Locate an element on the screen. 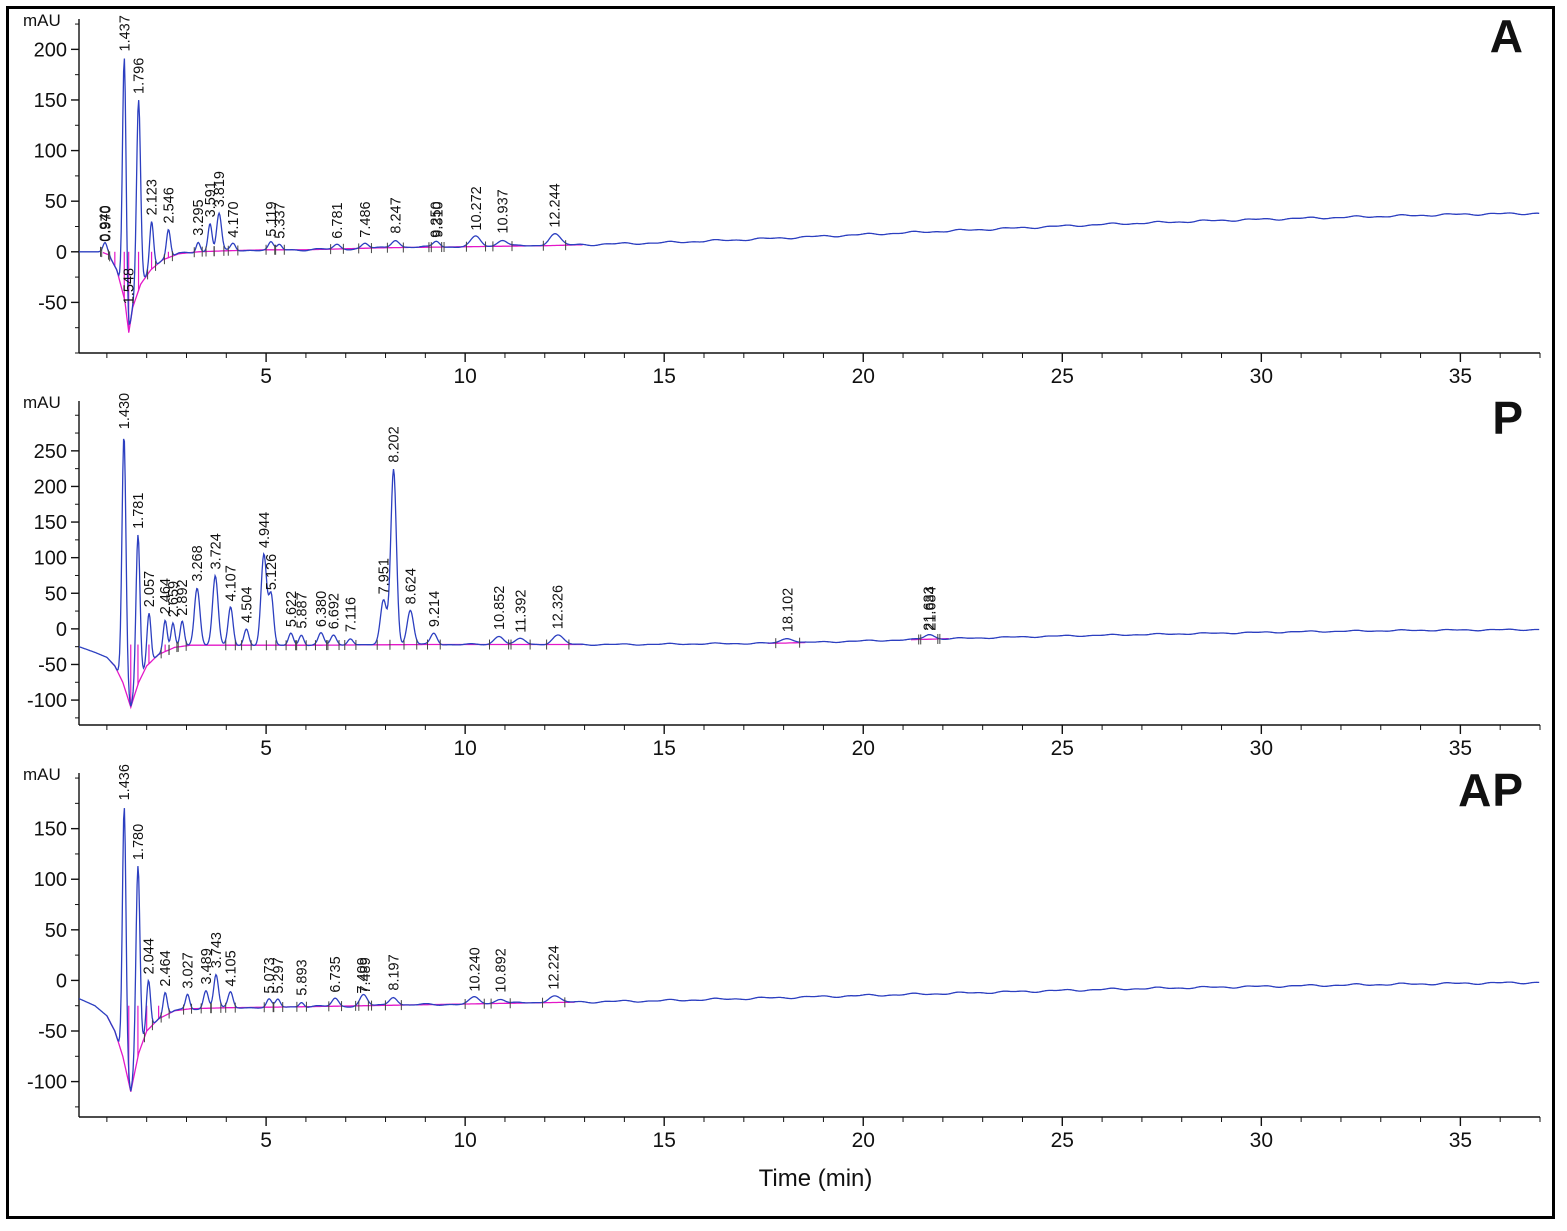  svg-text: 1.781 is located at coordinates (139, 511).